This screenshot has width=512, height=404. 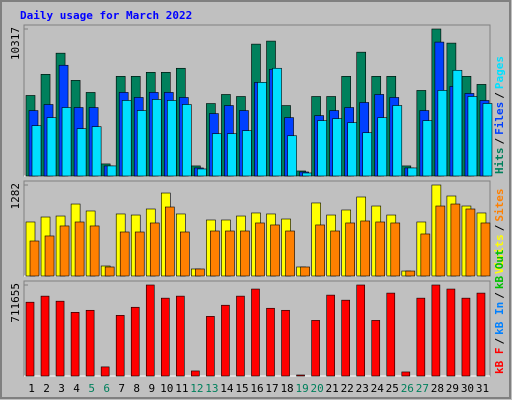 What do you see at coordinates (61, 388) in the screenshot?
I see `x-tick-label: 3` at bounding box center [61, 388].